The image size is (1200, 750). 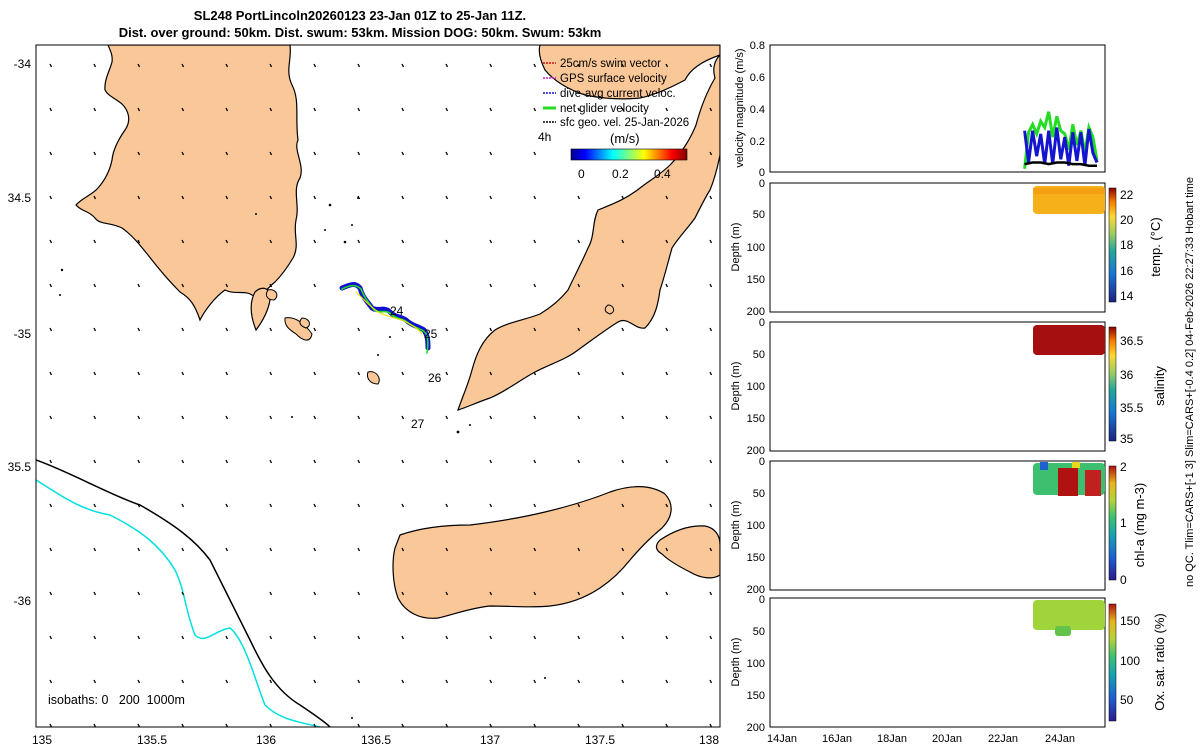 What do you see at coordinates (1159, 662) in the screenshot?
I see `ox-colorbar-label: Ox. sat. ratio (%)` at bounding box center [1159, 662].